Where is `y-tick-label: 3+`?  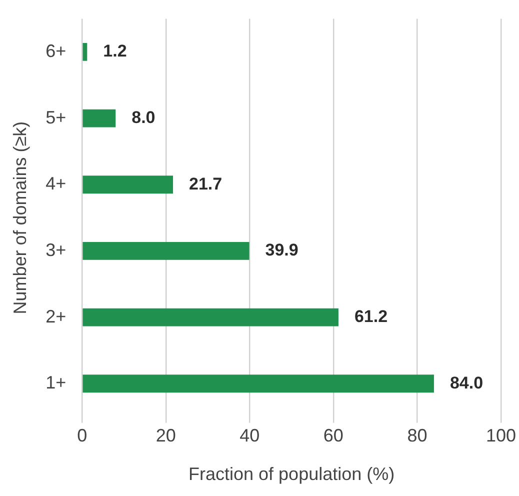 y-tick-label: 3+ is located at coordinates (56, 250).